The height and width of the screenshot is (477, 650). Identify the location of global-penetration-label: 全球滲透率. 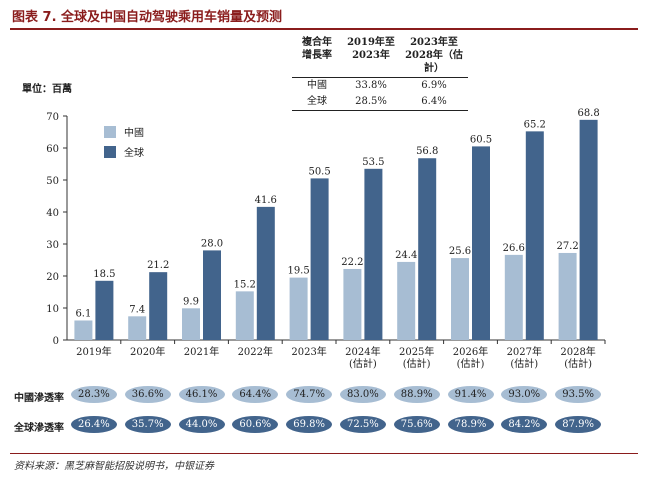
(39, 428).